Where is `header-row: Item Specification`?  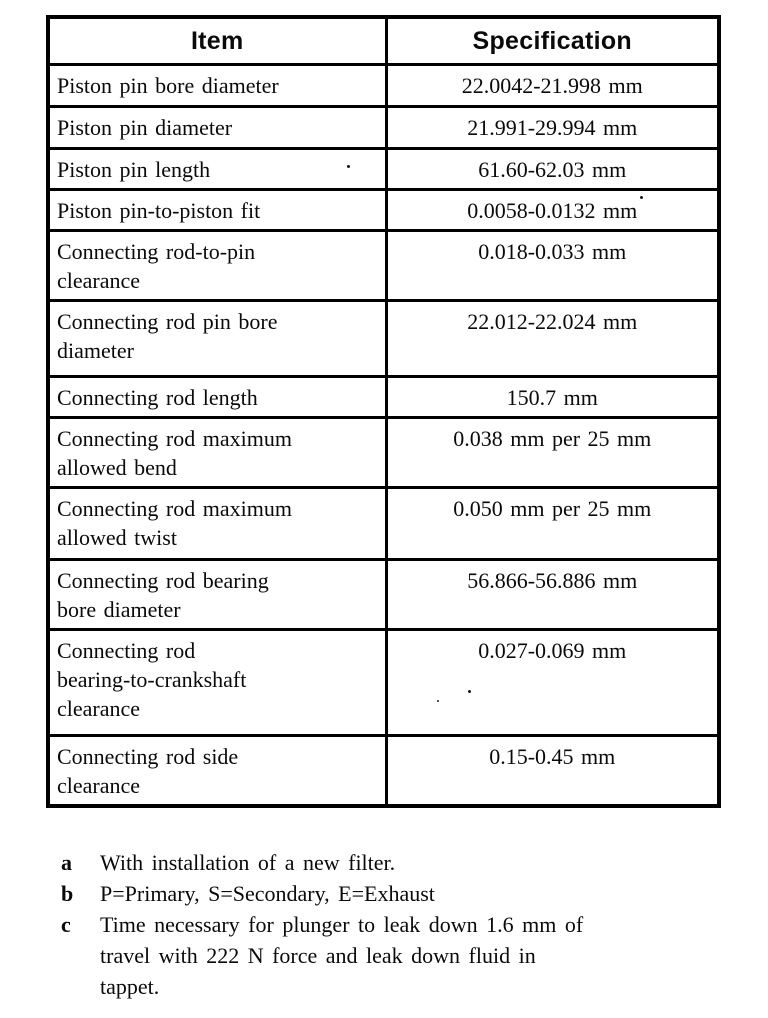 header-row: Item Specification is located at coordinates (383, 40).